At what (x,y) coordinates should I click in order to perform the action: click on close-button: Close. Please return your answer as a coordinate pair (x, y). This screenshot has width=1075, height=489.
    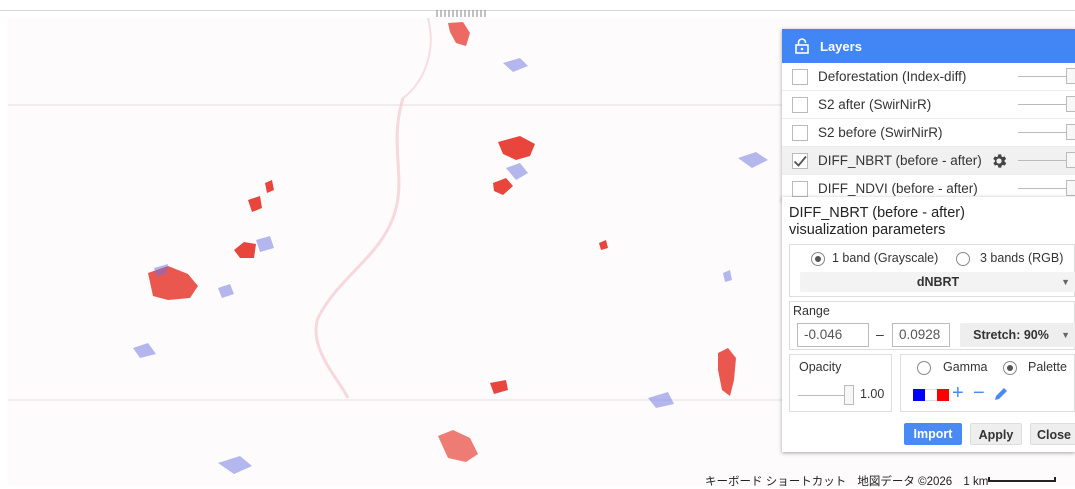
    Looking at the image, I should click on (1052, 434).